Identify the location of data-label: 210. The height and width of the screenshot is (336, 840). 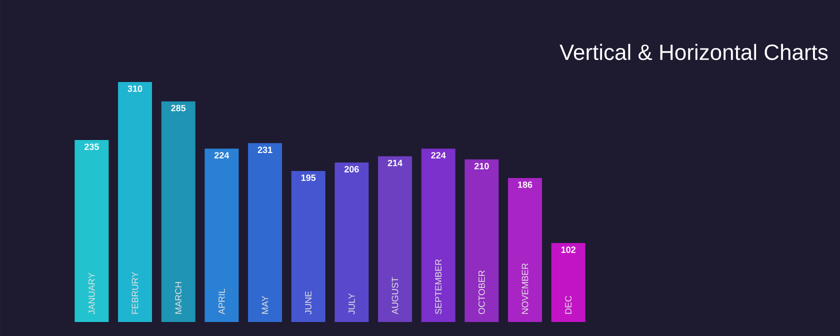
(481, 166).